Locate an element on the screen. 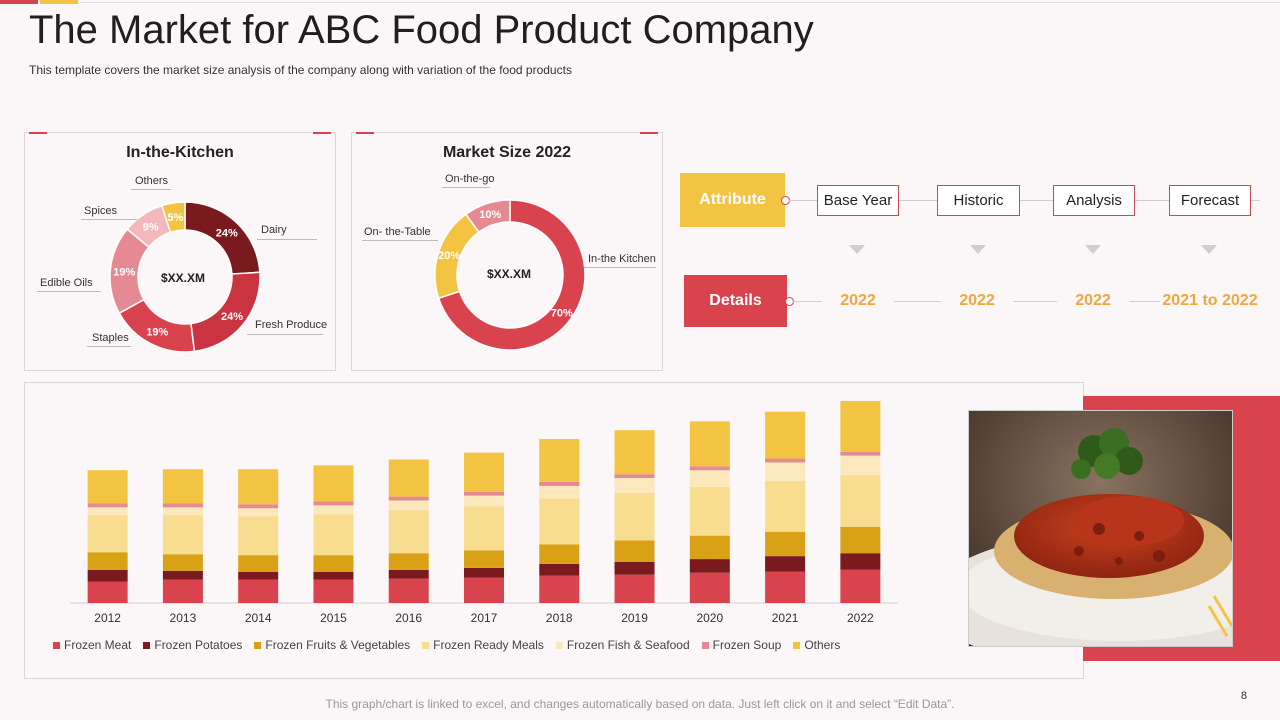 This screenshot has height=720, width=1280. legend-item: Frozen Potatoes is located at coordinates (192, 645).